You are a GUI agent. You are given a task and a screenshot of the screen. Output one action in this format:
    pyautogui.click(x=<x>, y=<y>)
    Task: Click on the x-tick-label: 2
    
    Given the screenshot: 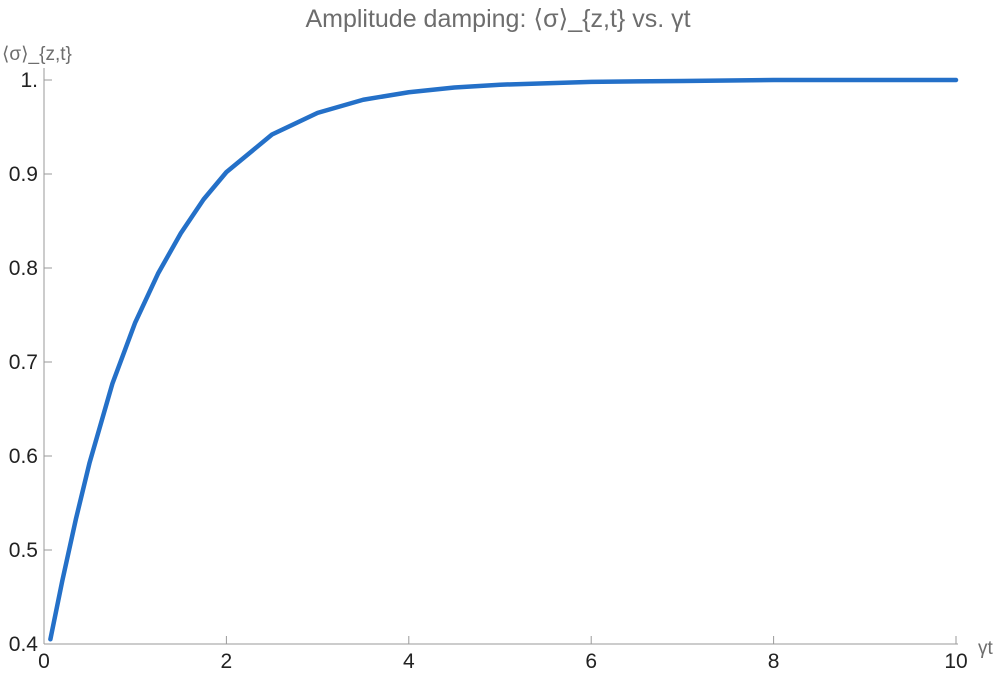 What is the action you would take?
    pyautogui.click(x=227, y=661)
    